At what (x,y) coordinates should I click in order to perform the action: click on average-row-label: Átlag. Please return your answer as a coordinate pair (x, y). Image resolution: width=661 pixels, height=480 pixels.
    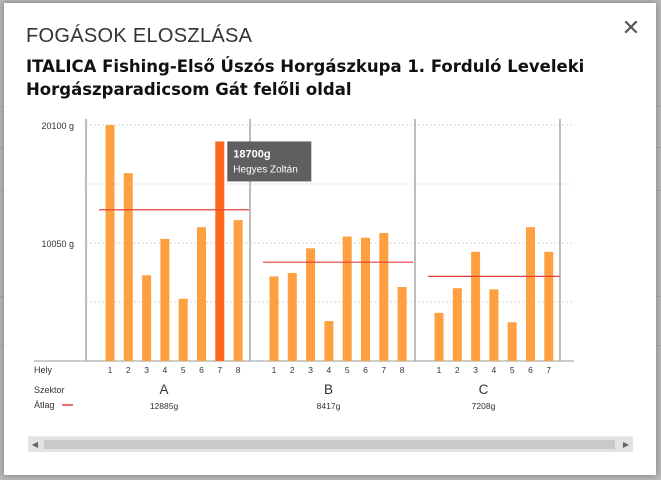
    Looking at the image, I should click on (44, 405).